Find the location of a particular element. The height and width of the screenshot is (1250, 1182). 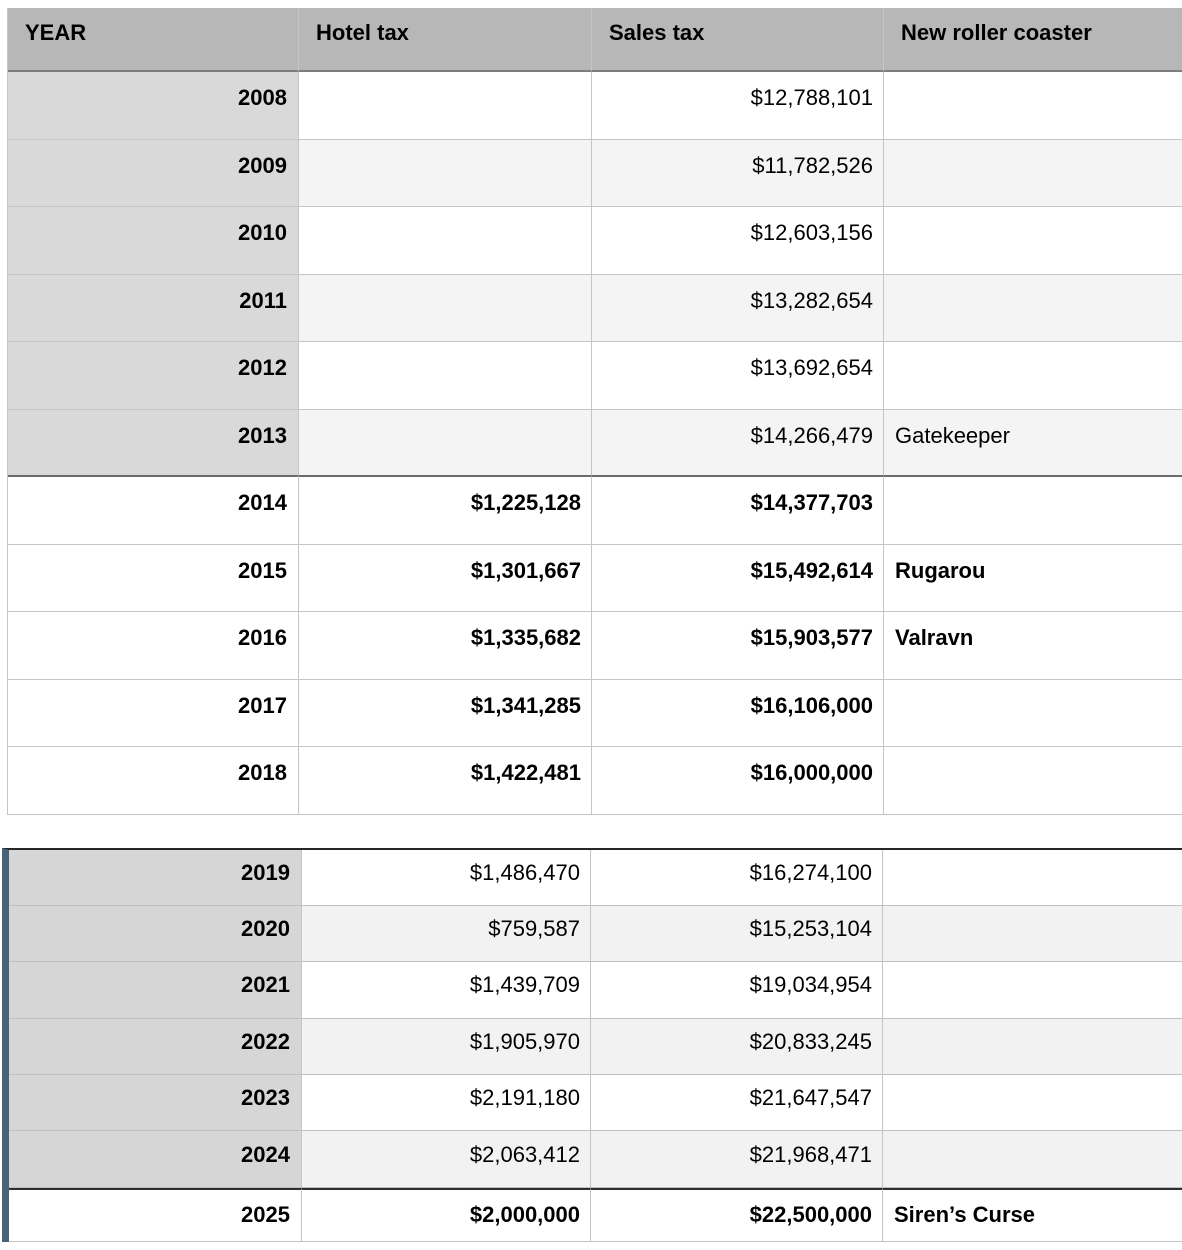

table-row-2020: 2020 $759,587 $15,253,104 is located at coordinates (595, 934).